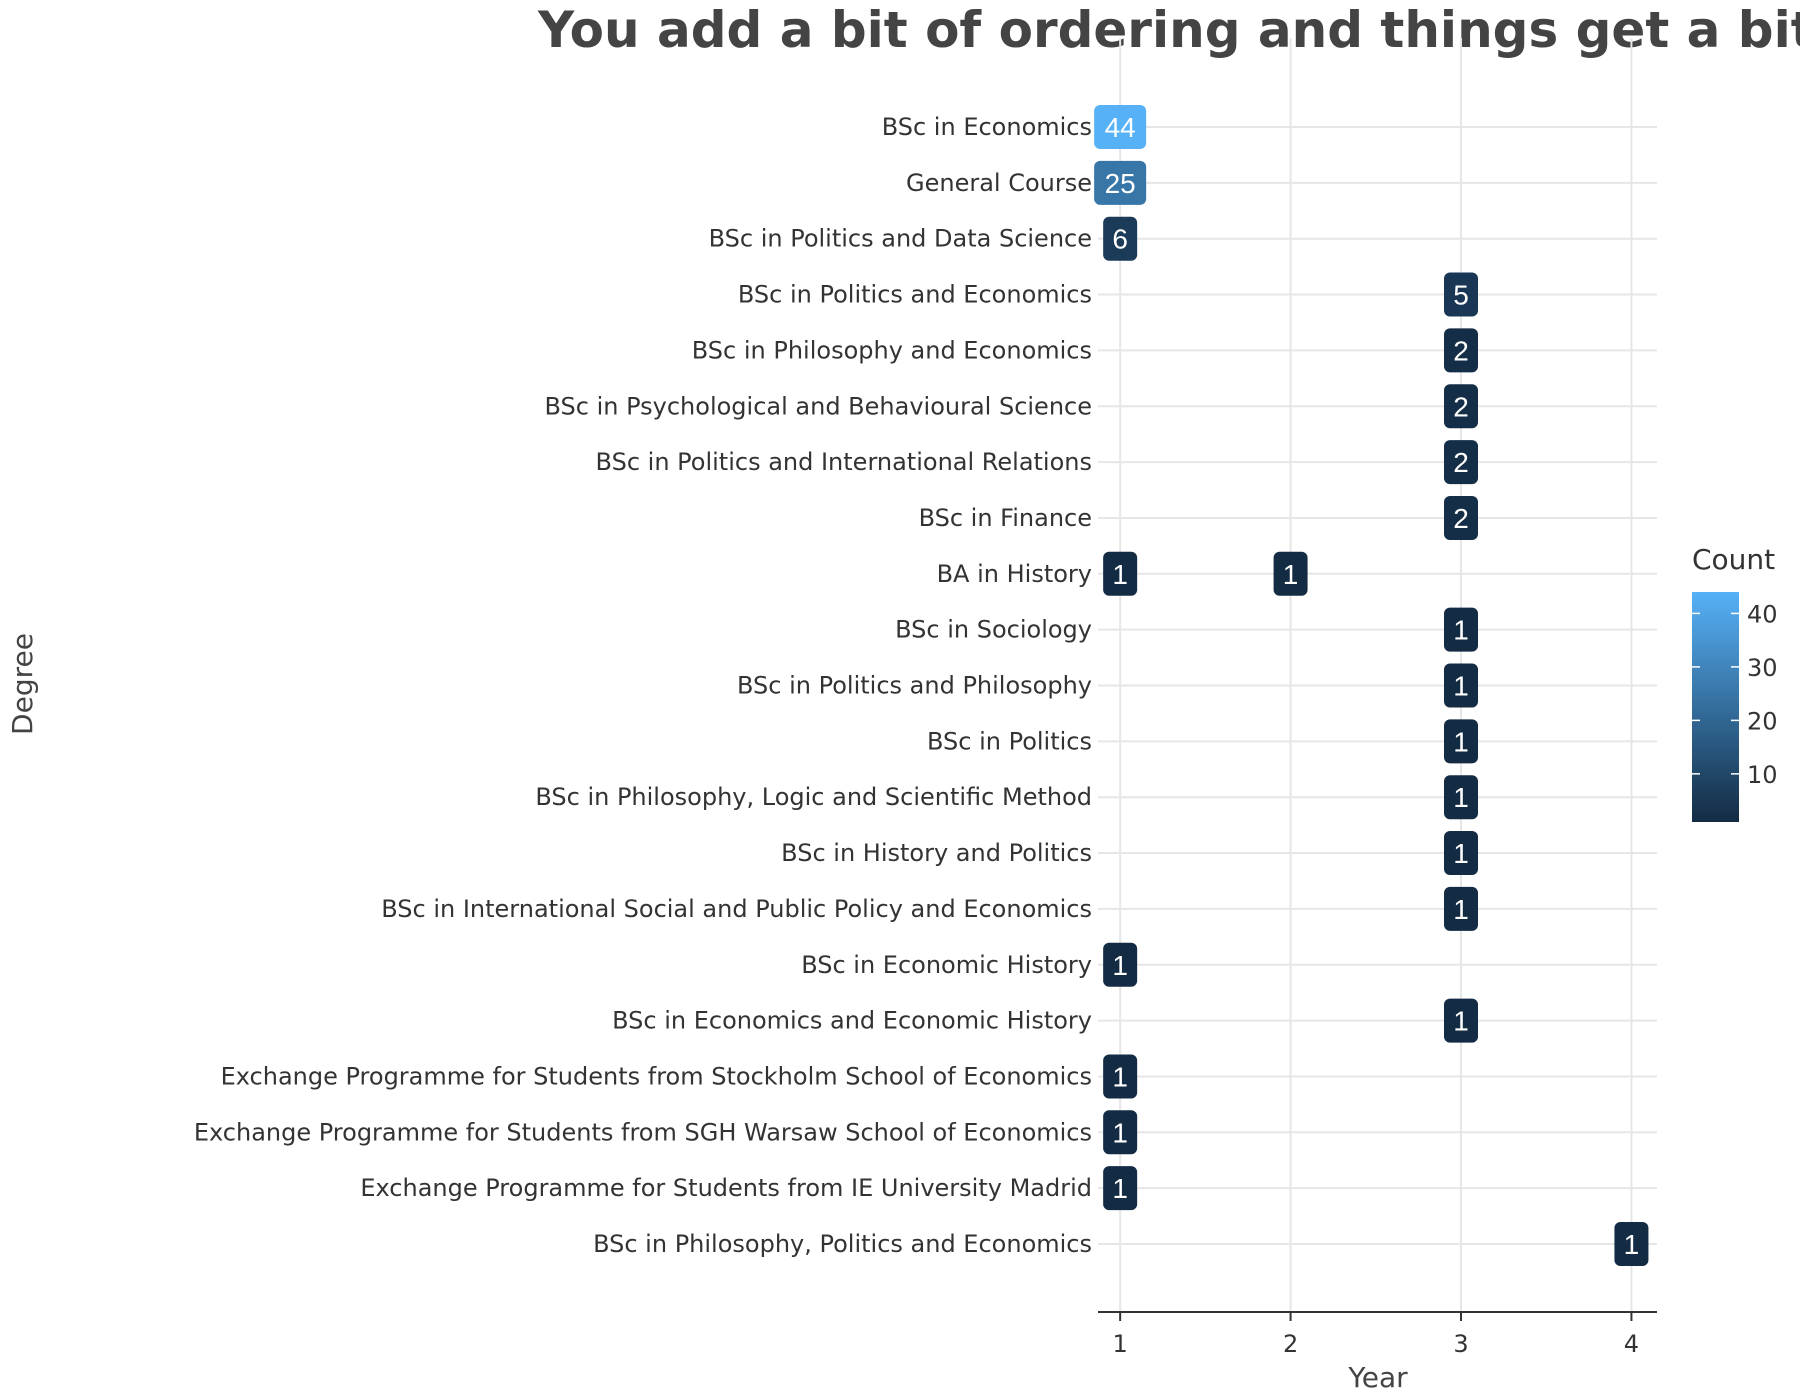 This screenshot has width=1800, height=1400. What do you see at coordinates (852, 1021) in the screenshot?
I see `category-label: BSc in Economics and Economic History` at bounding box center [852, 1021].